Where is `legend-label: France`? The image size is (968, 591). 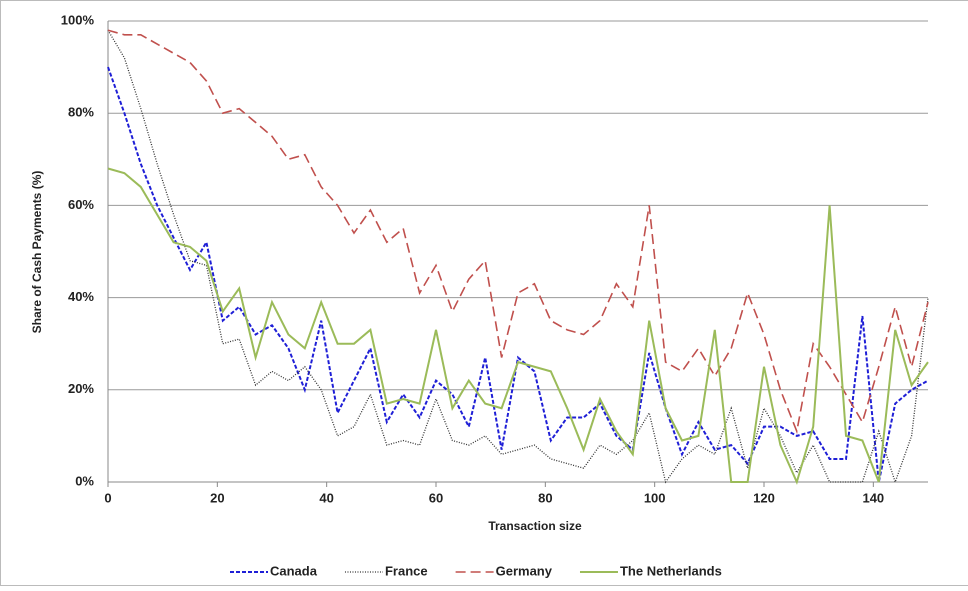
legend-label: France is located at coordinates (406, 570).